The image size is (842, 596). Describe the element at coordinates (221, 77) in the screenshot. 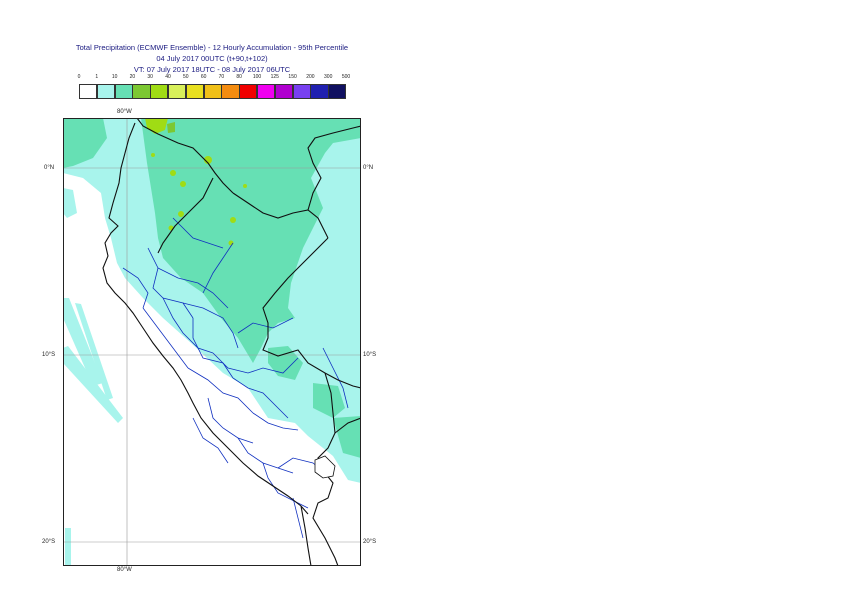

I see `colorbar-label: 70` at that location.